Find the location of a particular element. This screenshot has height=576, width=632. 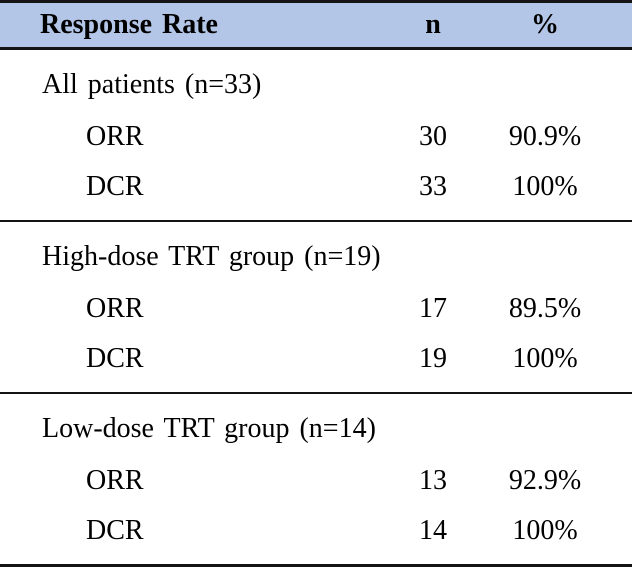

table-row: ORR 17 89.5% is located at coordinates (316, 309).